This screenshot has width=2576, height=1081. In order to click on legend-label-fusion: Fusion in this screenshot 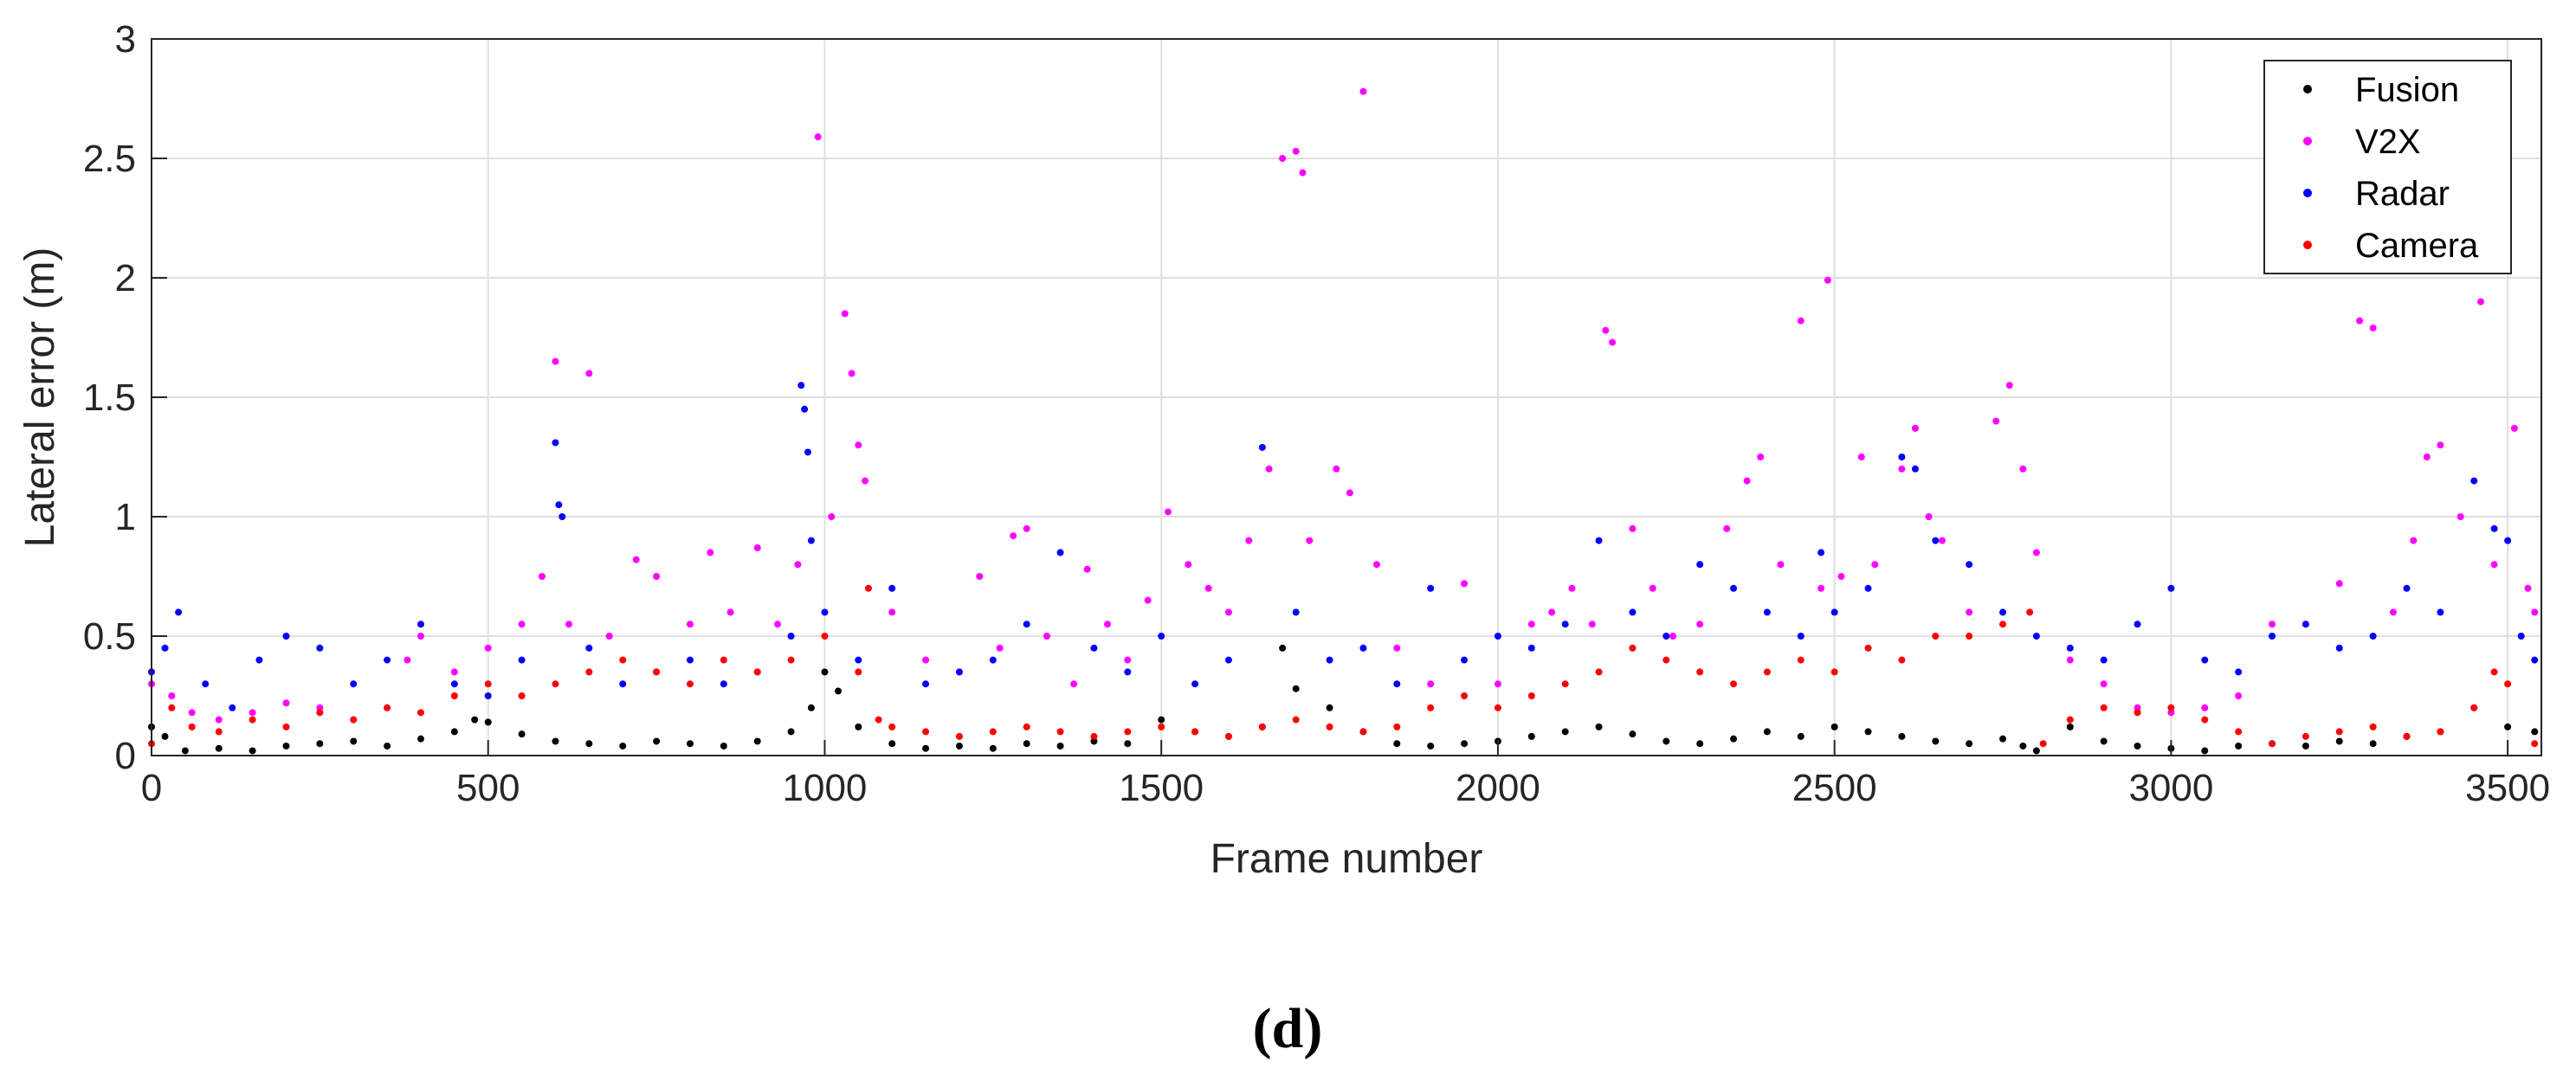, I will do `click(2407, 90)`.